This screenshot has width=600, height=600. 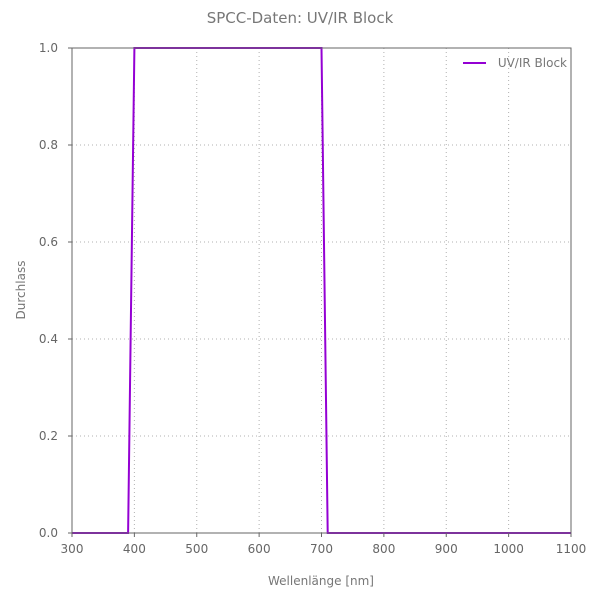 What do you see at coordinates (532, 63) in the screenshot?
I see `legend-label: UV/IR Block` at bounding box center [532, 63].